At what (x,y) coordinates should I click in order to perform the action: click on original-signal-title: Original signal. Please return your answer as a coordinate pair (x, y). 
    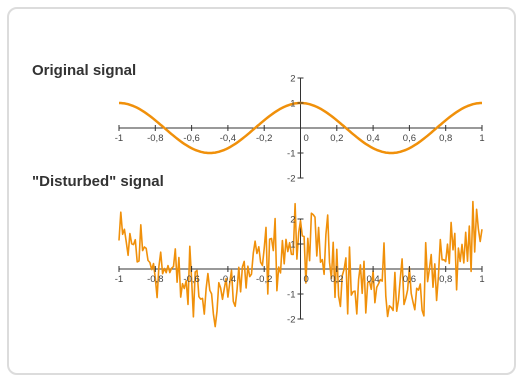
    Looking at the image, I should click on (84, 70).